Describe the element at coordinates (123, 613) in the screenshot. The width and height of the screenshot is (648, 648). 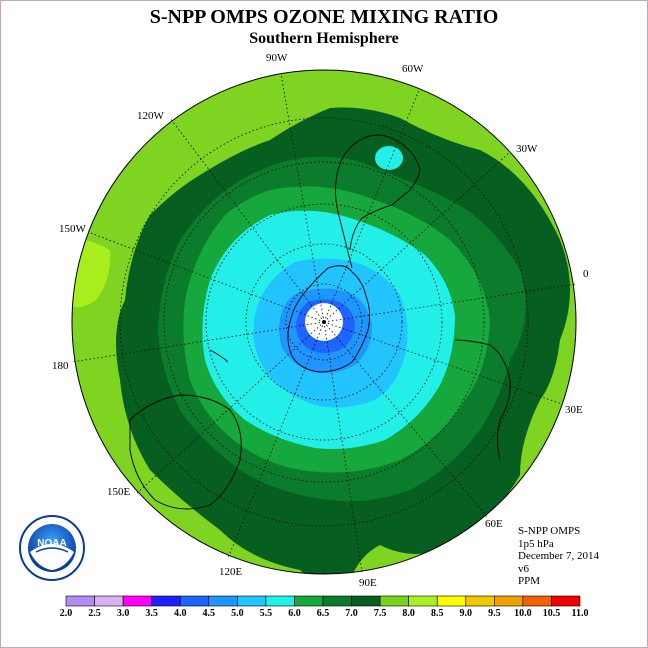
I see `colorbar-tick-label: 3.0` at that location.